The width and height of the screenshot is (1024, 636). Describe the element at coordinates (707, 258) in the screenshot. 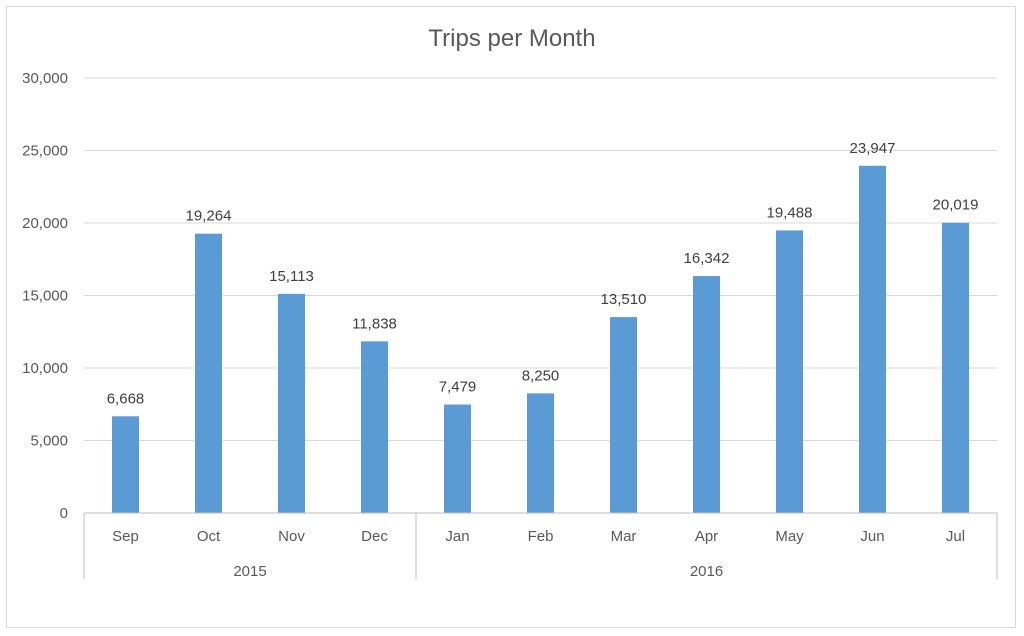

I see `data-label: 16,342` at that location.